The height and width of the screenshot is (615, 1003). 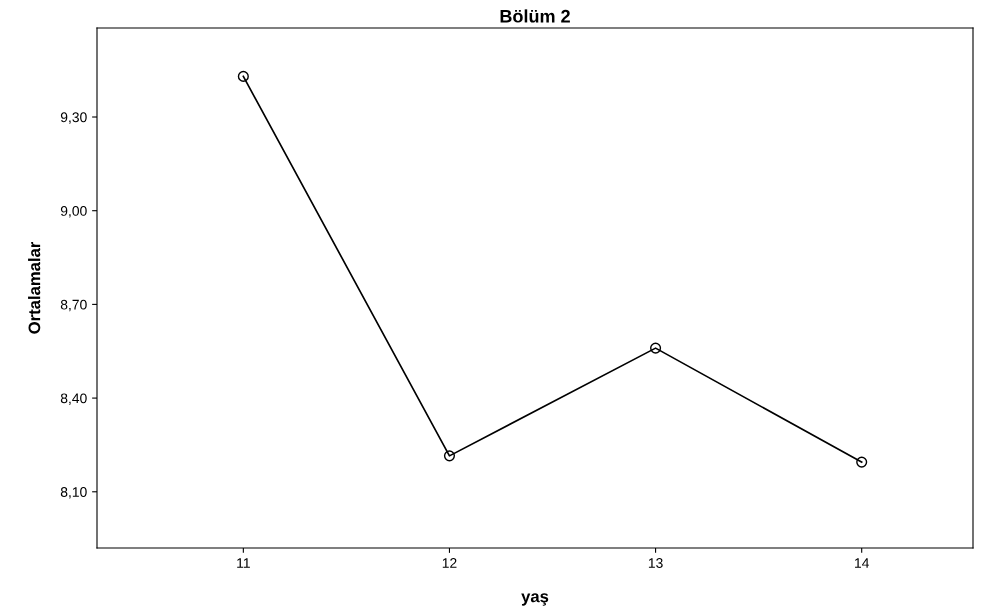 I want to click on x-tick-label: 13, so click(x=655, y=563).